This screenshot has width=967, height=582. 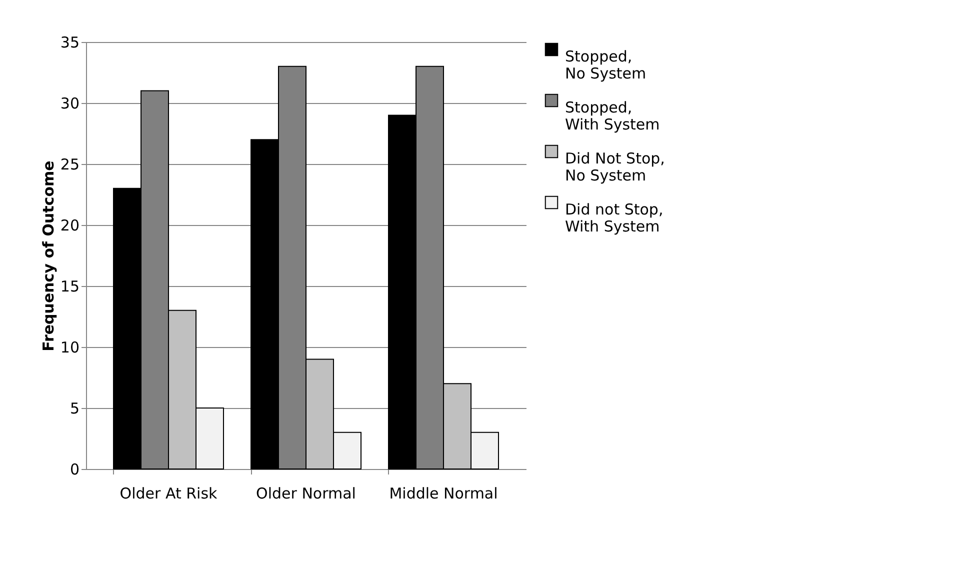 What do you see at coordinates (48, 256) in the screenshot?
I see `y-axis-title: Frequency of Outcome` at bounding box center [48, 256].